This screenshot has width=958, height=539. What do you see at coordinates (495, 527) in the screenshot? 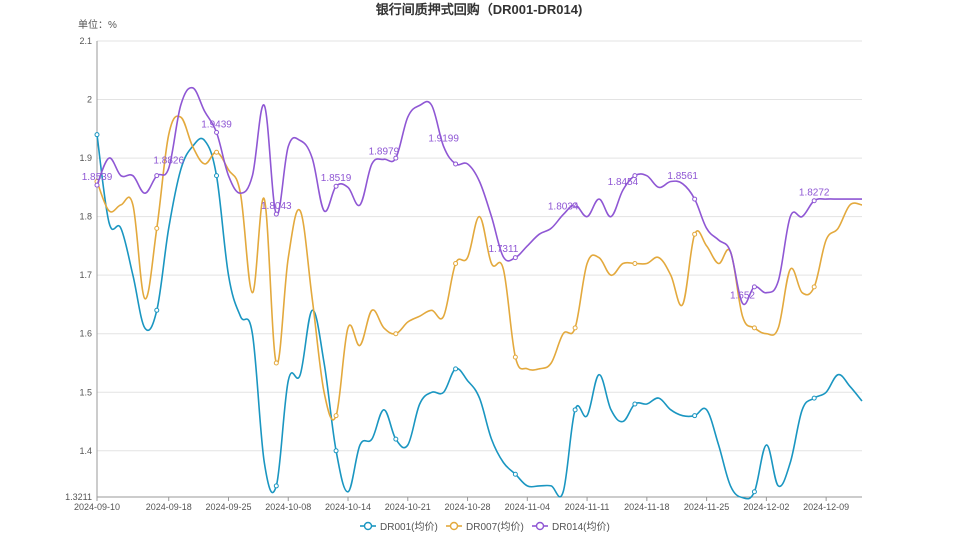
I see `legend-label: DR007(均价)` at bounding box center [495, 527].